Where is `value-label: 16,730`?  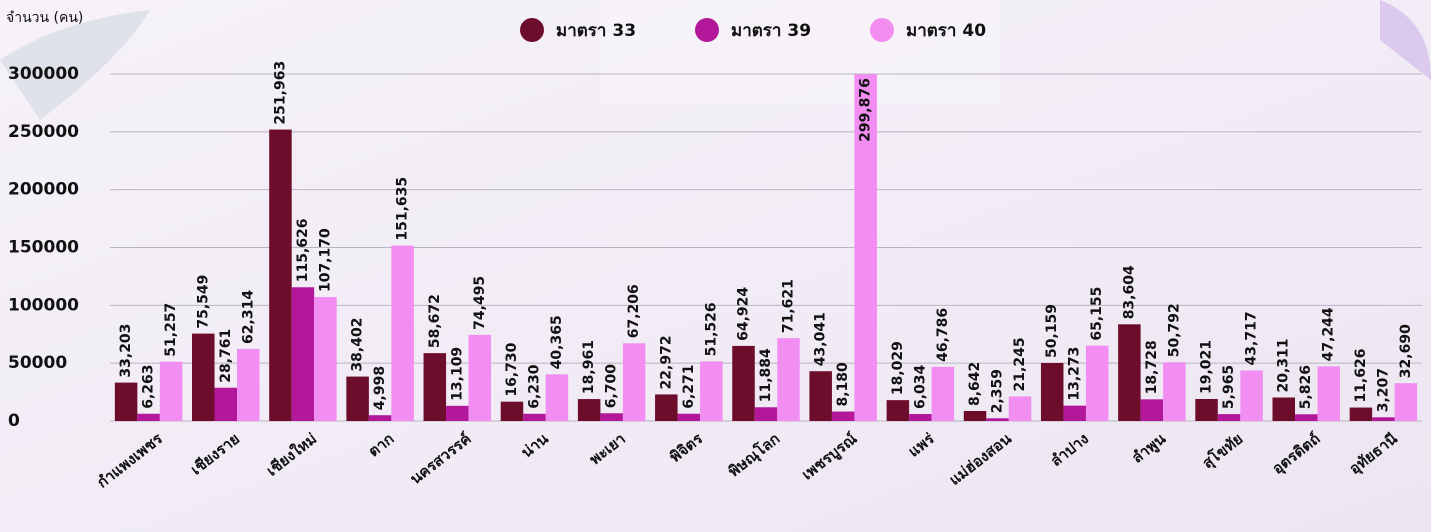 value-label: 16,730 is located at coordinates (512, 369).